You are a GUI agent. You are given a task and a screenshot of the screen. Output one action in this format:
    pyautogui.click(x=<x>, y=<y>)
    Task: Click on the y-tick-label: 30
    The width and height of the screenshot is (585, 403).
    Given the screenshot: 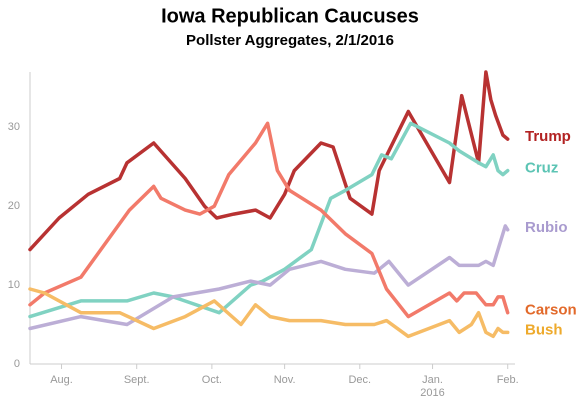 What is the action you would take?
    pyautogui.click(x=14, y=127)
    